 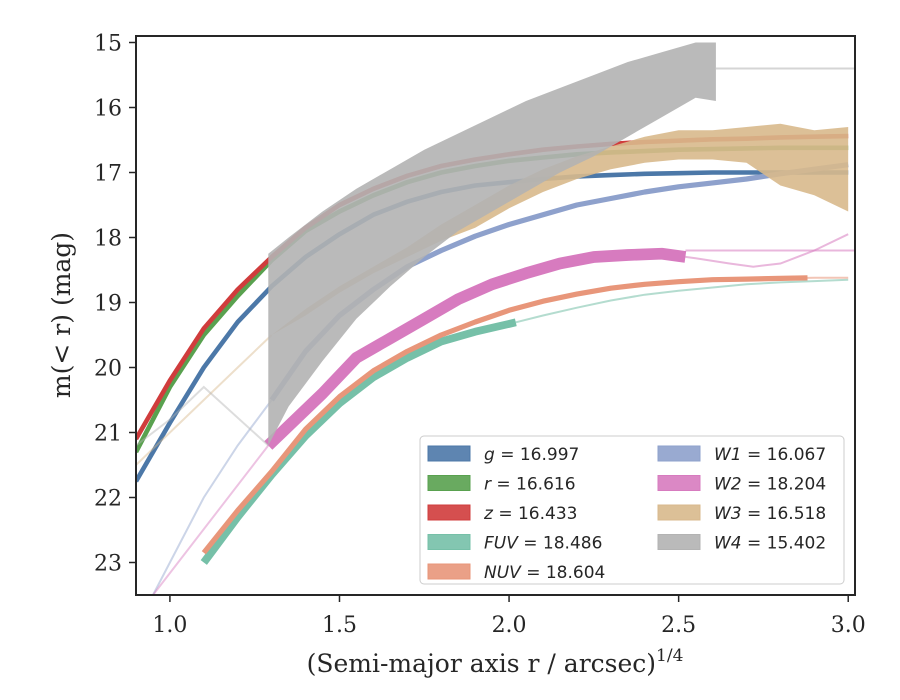 What do you see at coordinates (61, 315) in the screenshot?
I see `y-axis-label: m(< r) (mag)` at bounding box center [61, 315].